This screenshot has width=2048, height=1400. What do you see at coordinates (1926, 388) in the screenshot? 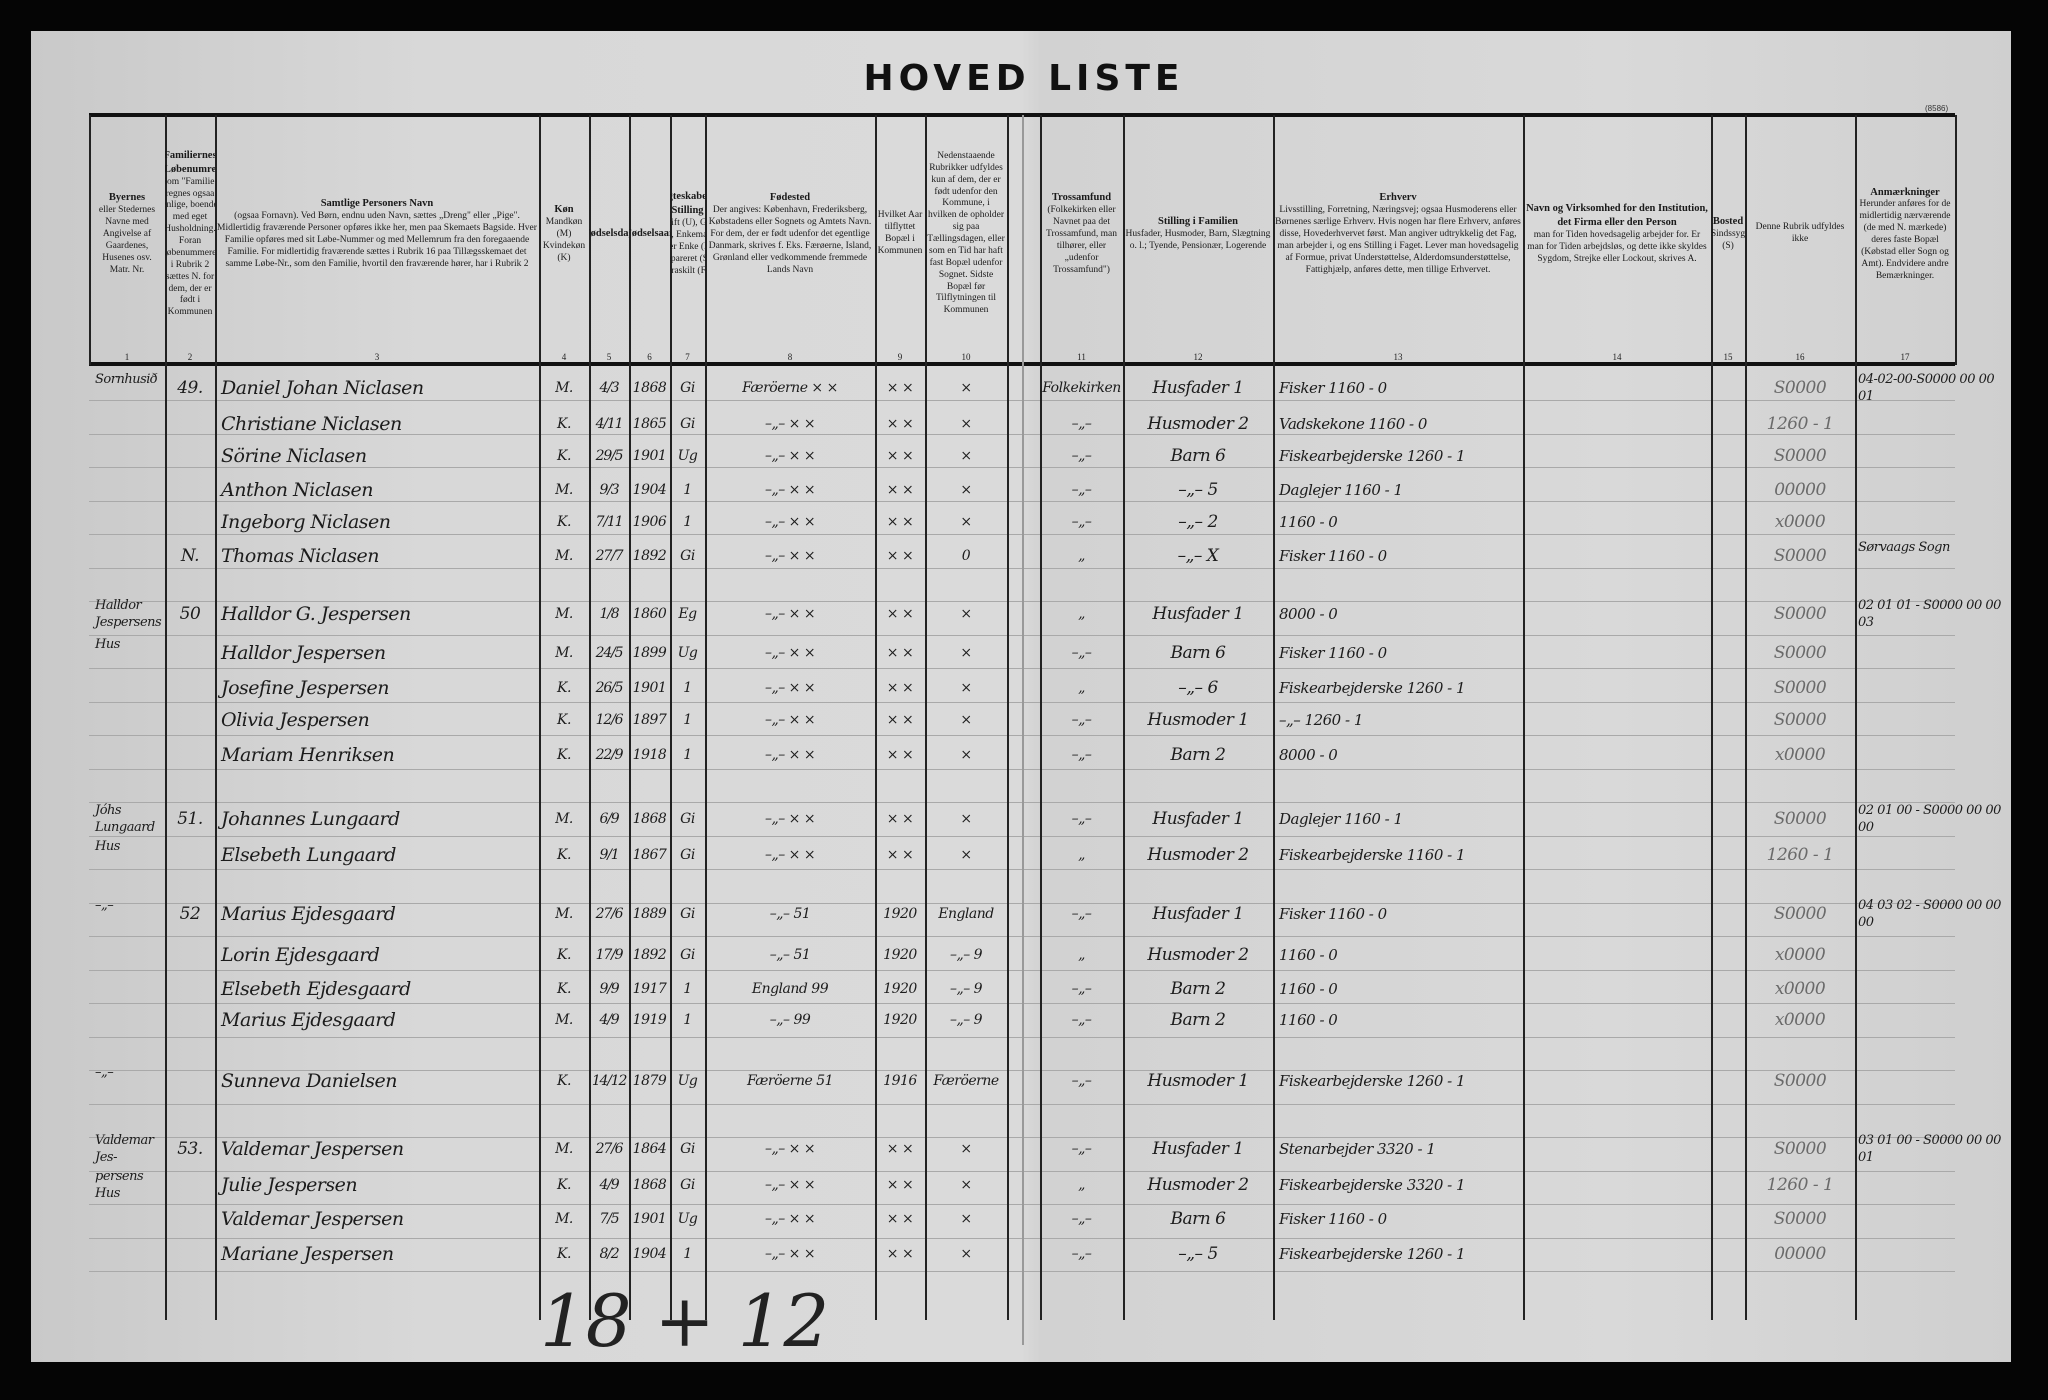
I see `cell-remarks: 04-02-00-S0000 00 00 01` at bounding box center [1926, 388].